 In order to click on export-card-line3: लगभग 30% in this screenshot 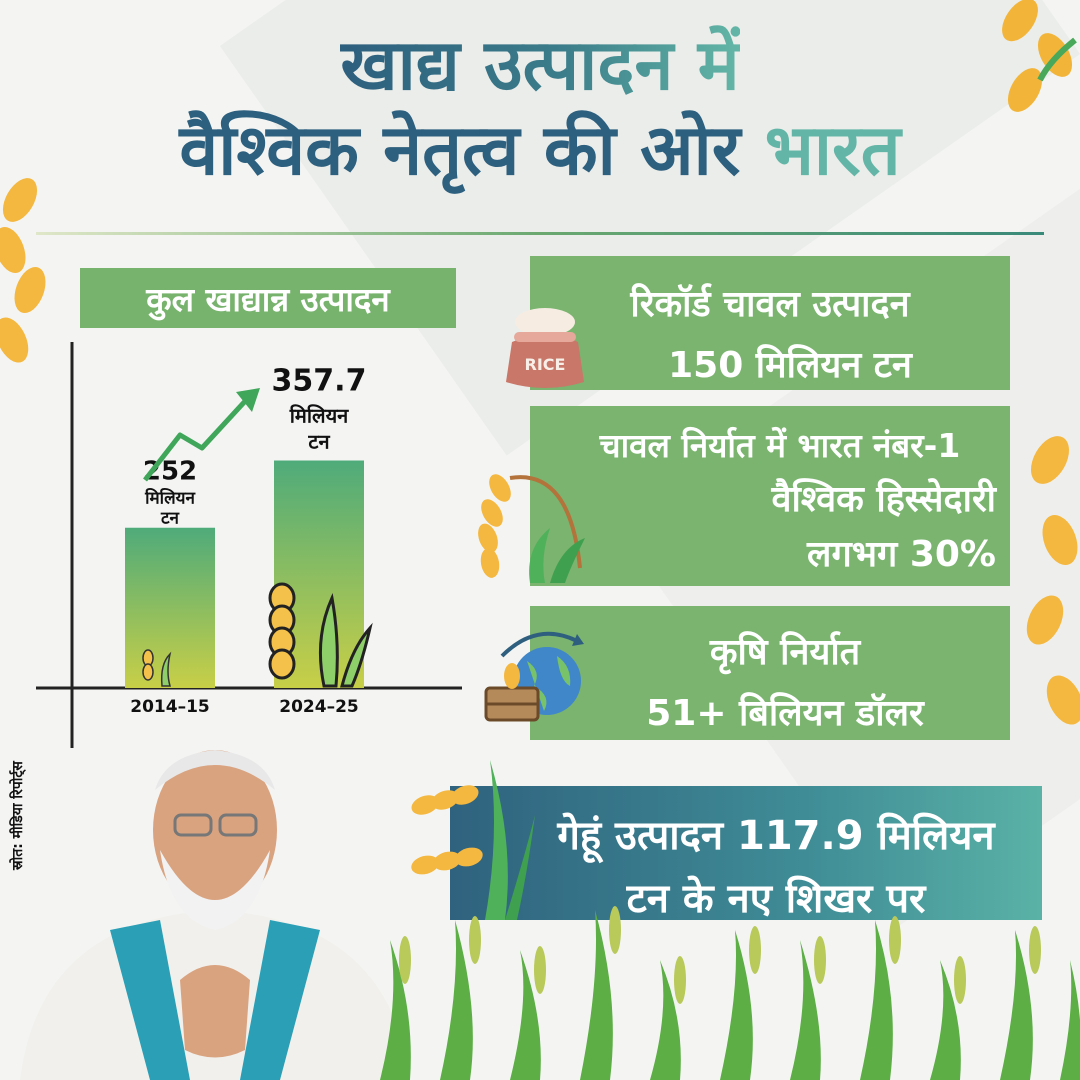, I will do `click(901, 554)`.